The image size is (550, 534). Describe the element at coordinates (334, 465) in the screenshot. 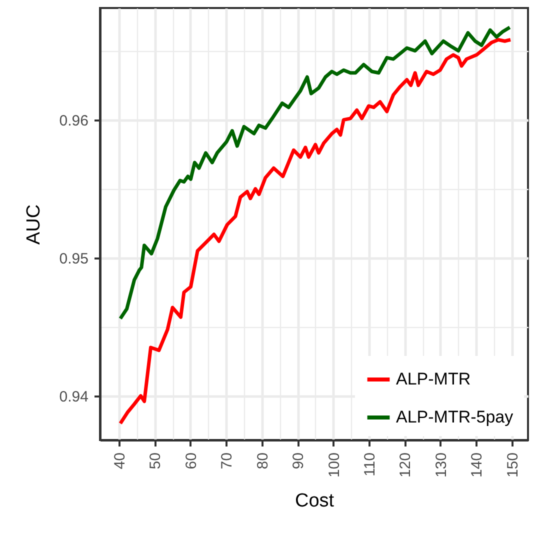

I see `x-tick-label: 100` at that location.